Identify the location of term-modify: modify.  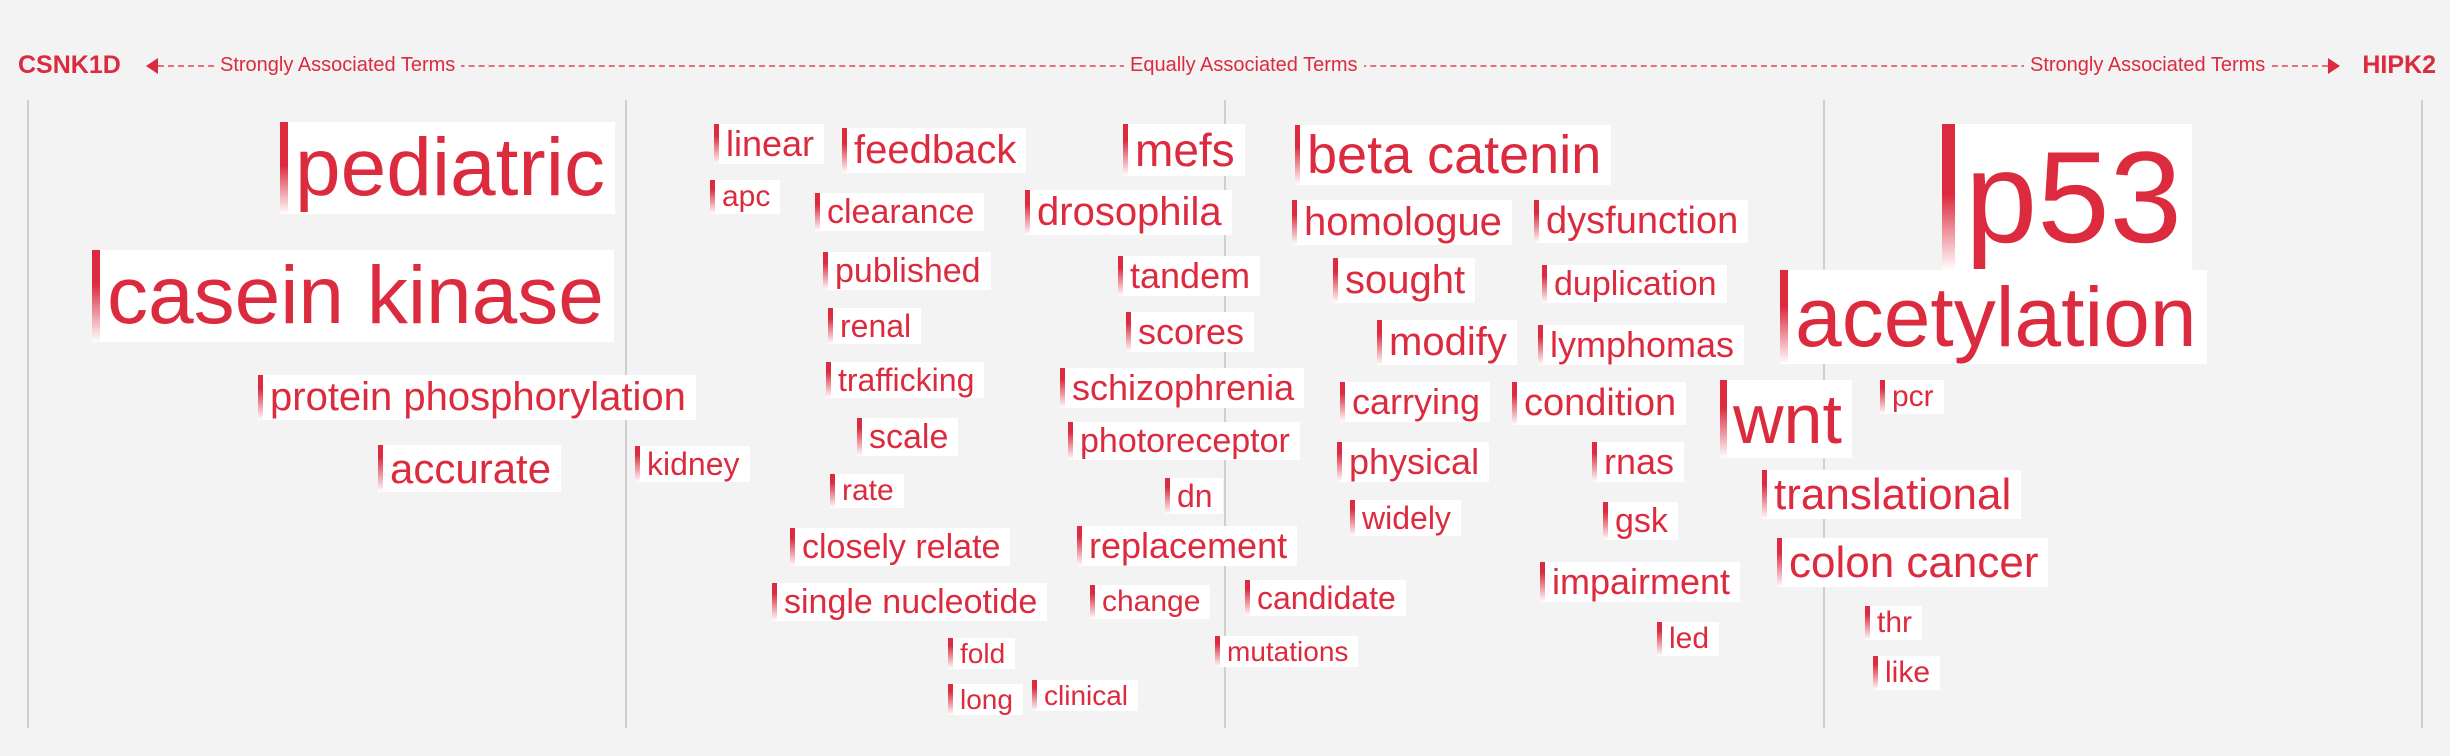
(1447, 342).